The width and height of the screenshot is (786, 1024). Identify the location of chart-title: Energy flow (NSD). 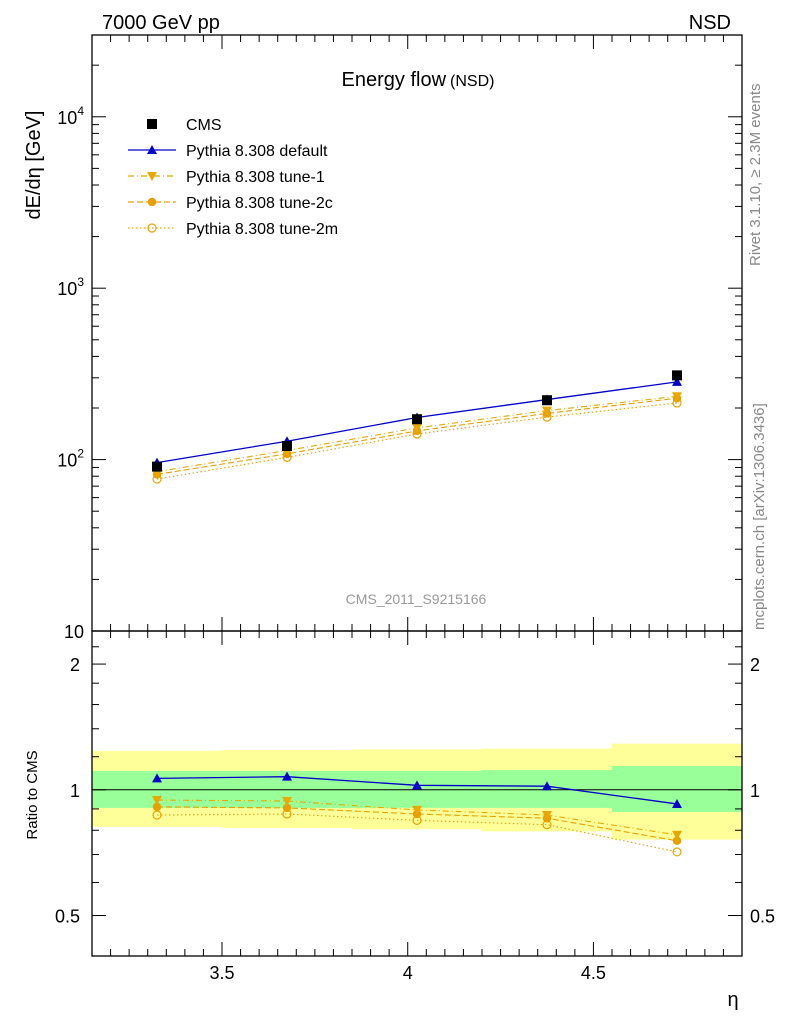
(418, 80).